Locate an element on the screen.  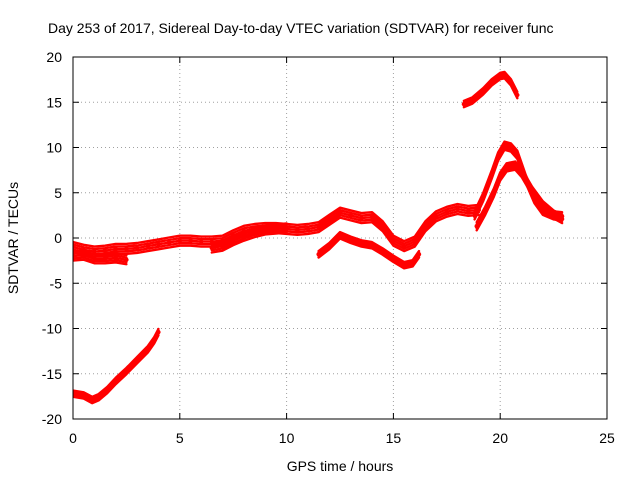
series-track-secondary is located at coordinates (249, 238).